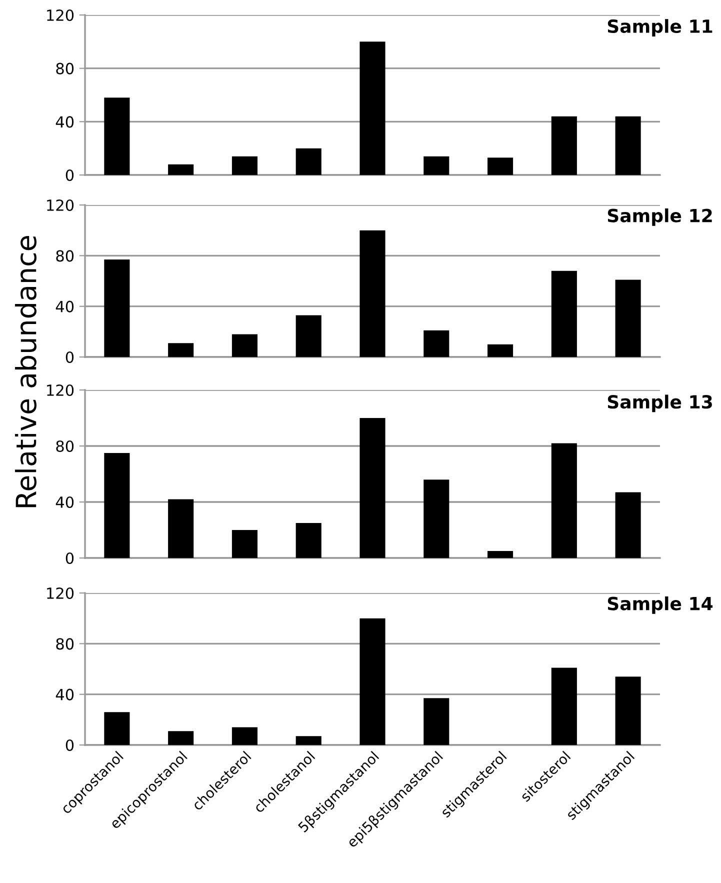 Image resolution: width=721 pixels, height=883 pixels. Describe the element at coordinates (25, 372) in the screenshot. I see `y-axis-title: Relative abundance` at that location.